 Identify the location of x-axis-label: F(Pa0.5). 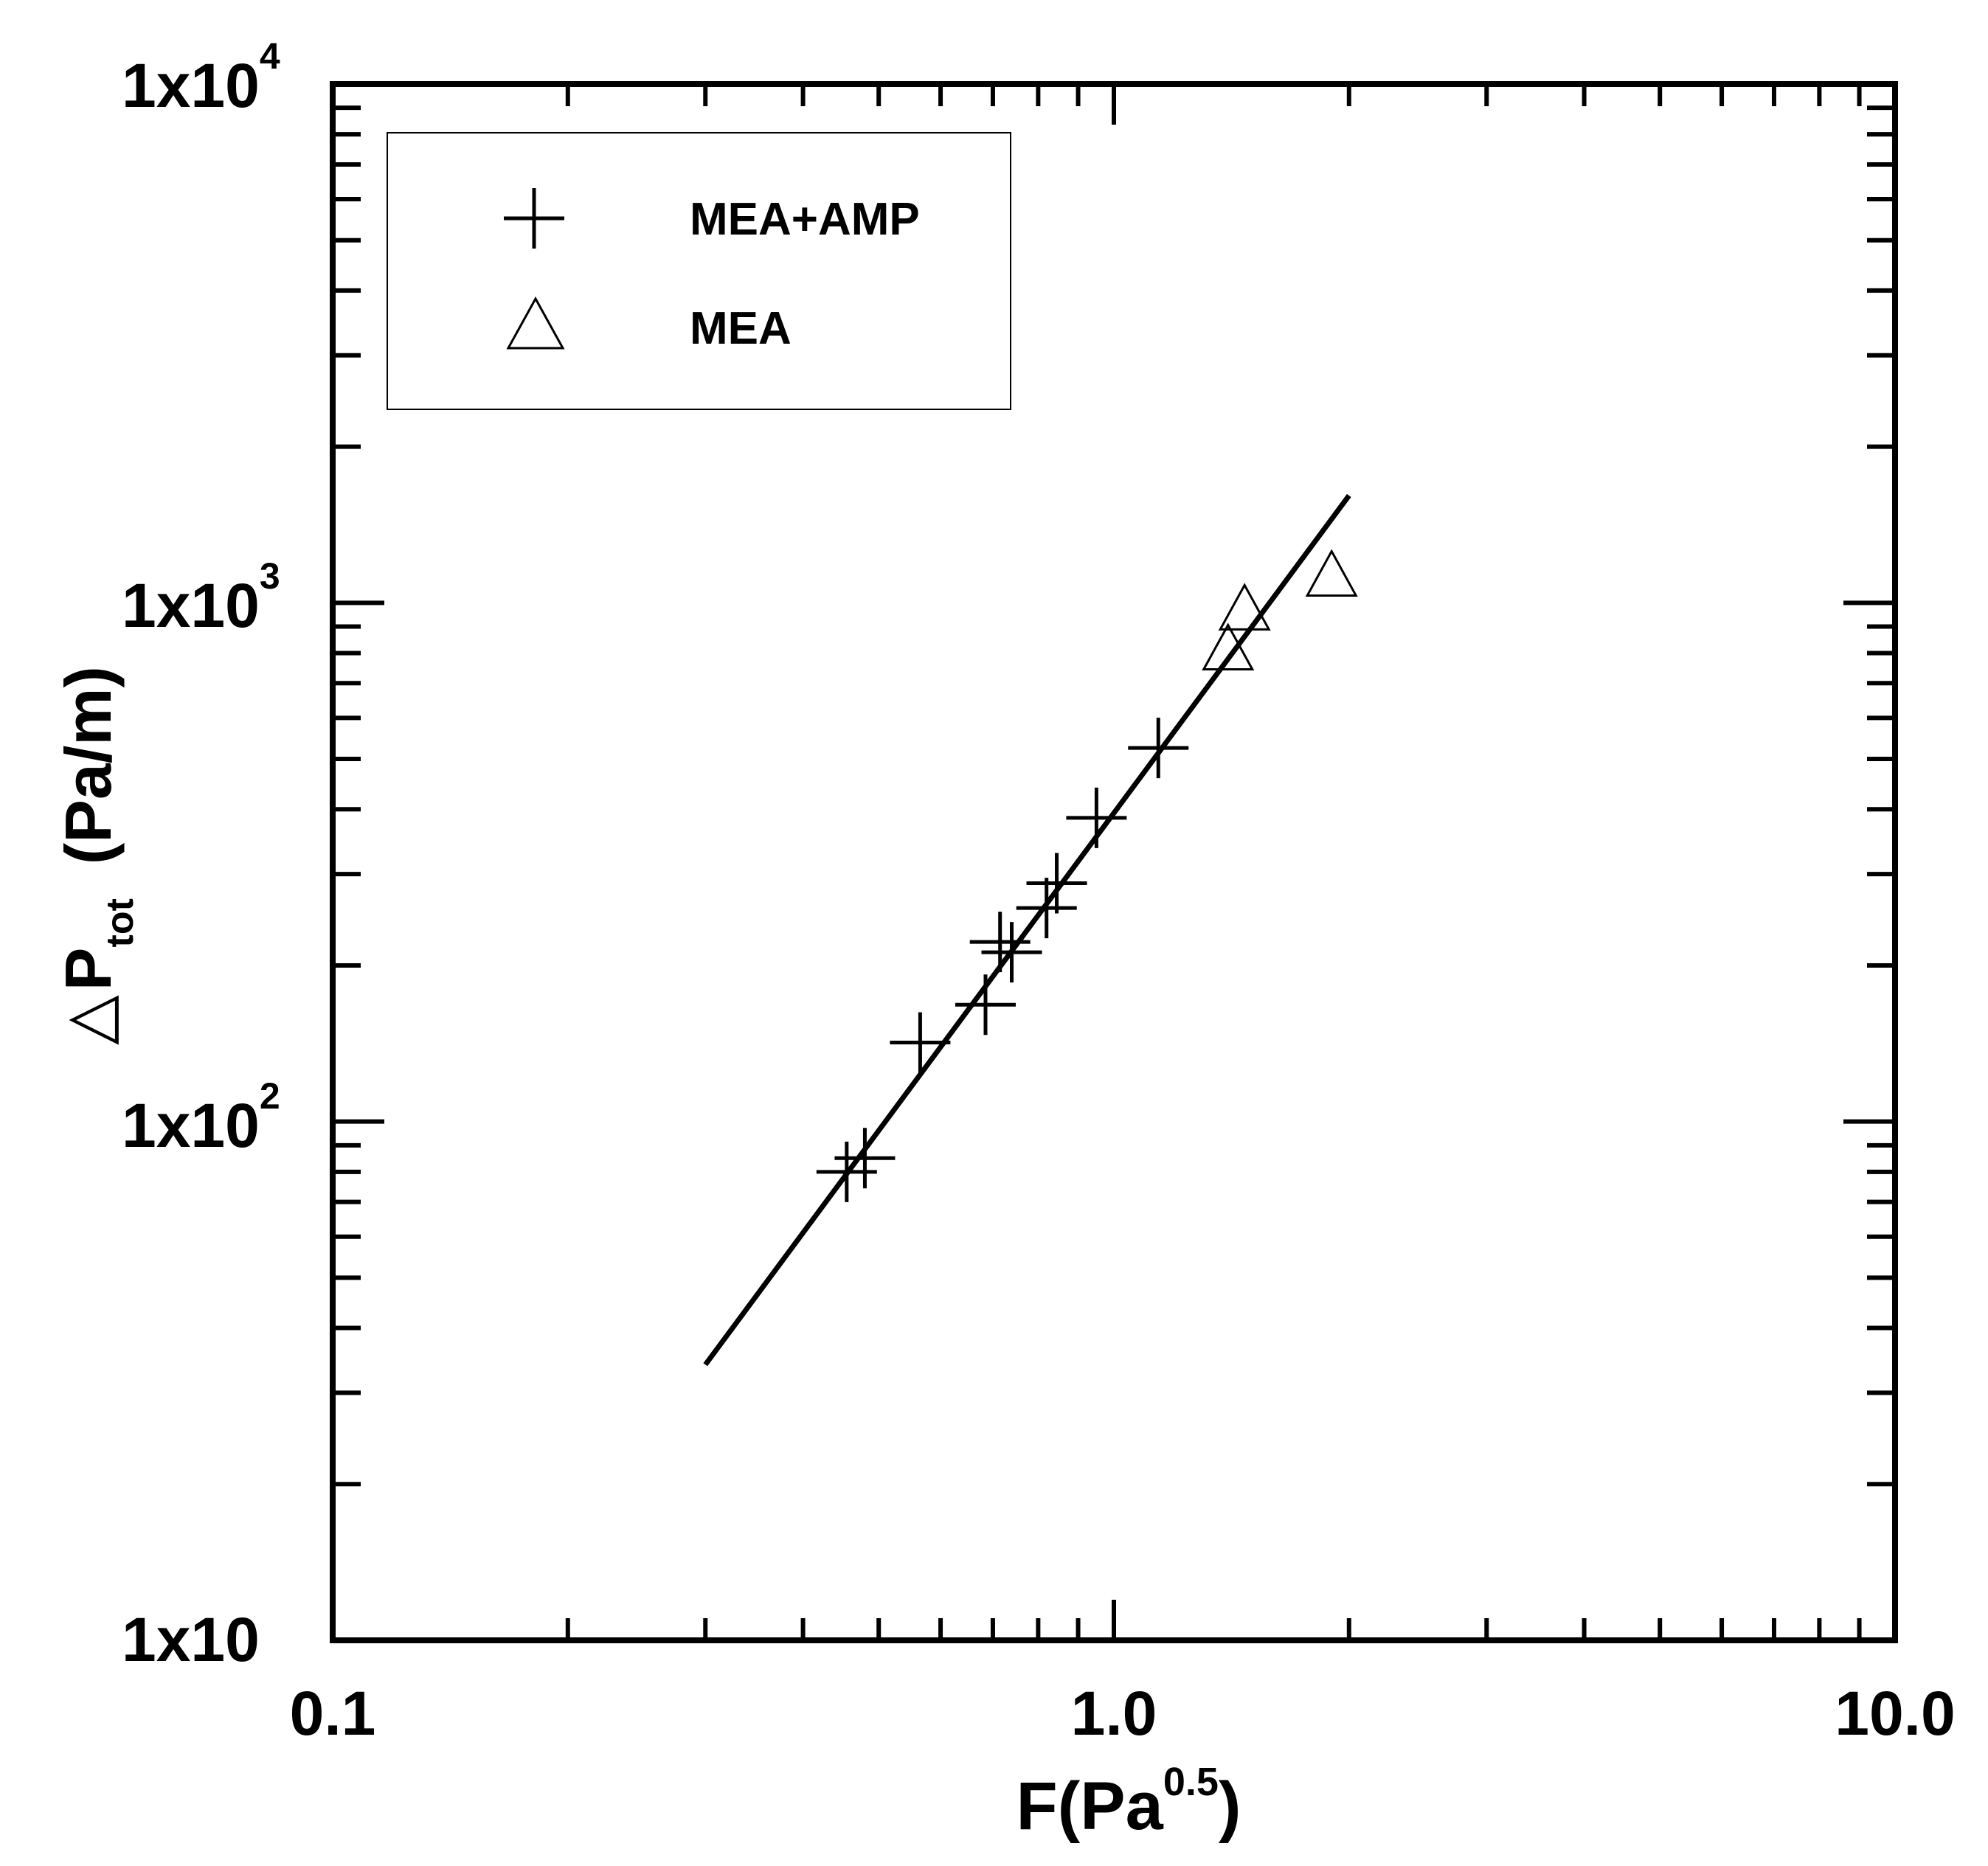
(1128, 1802).